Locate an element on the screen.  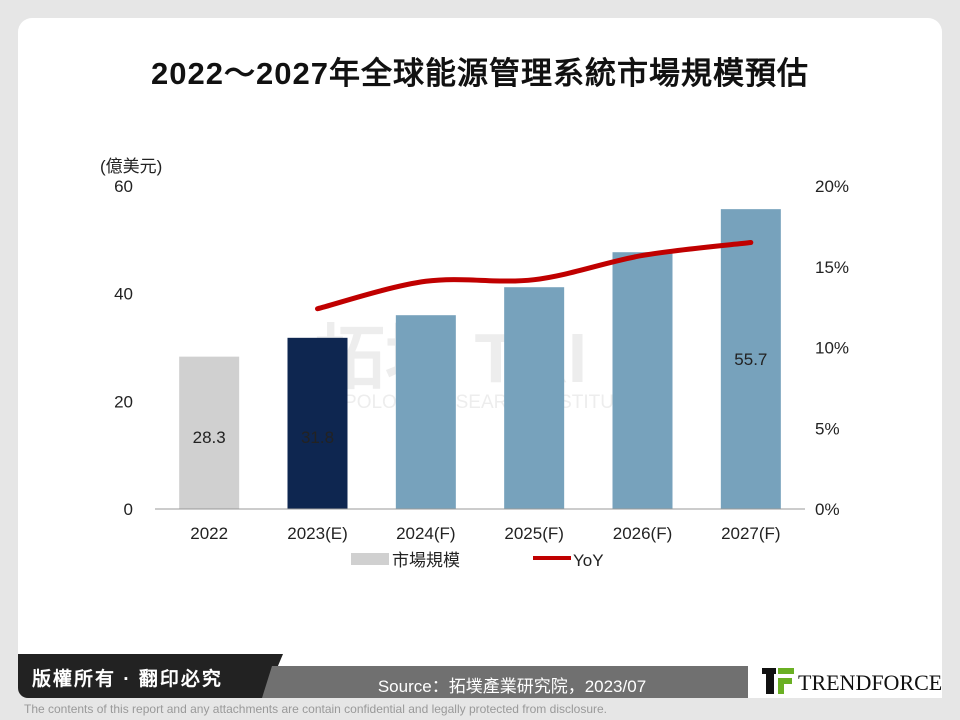
yoy-line is located at coordinates (534, 276).